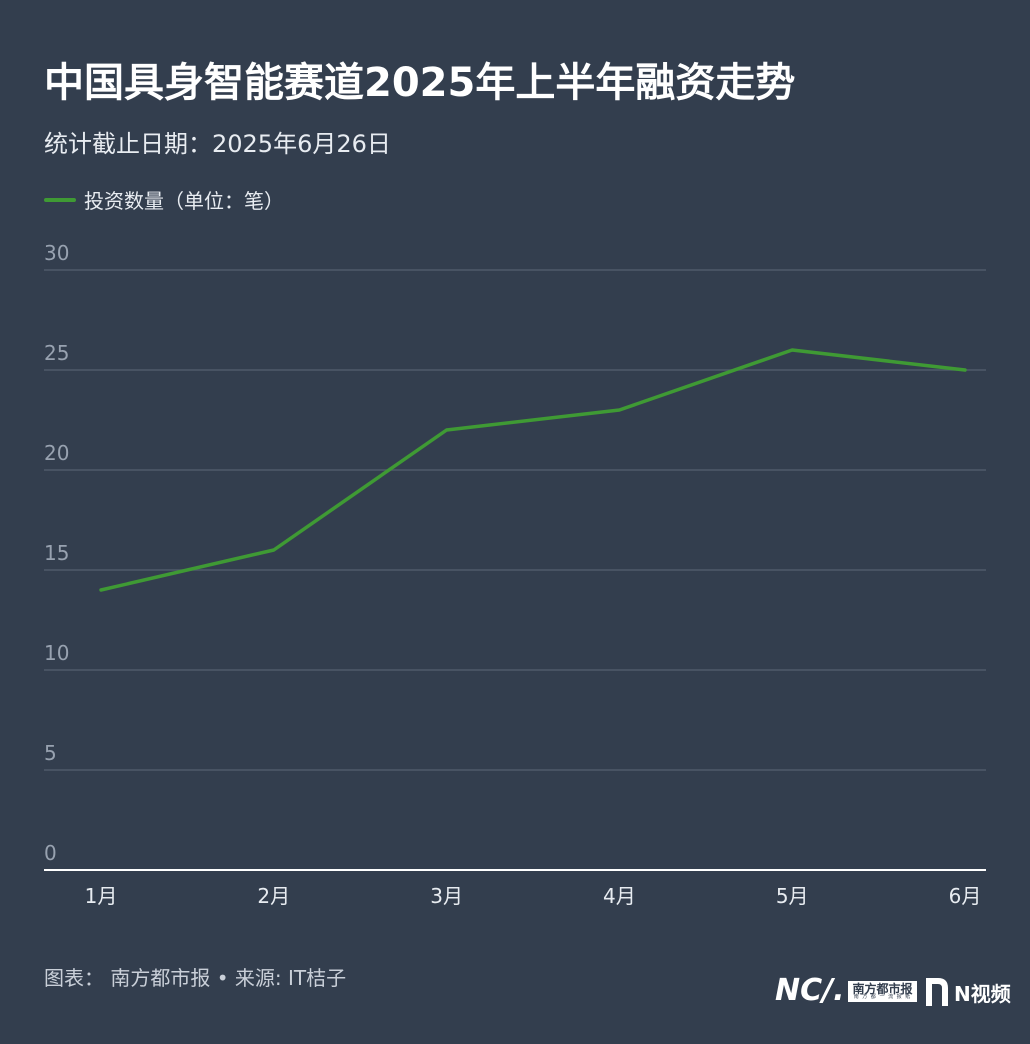 The image size is (1030, 1044). What do you see at coordinates (217, 144) in the screenshot?
I see `chart-subtitle: 统计截止日期：2025年6月26日` at bounding box center [217, 144].